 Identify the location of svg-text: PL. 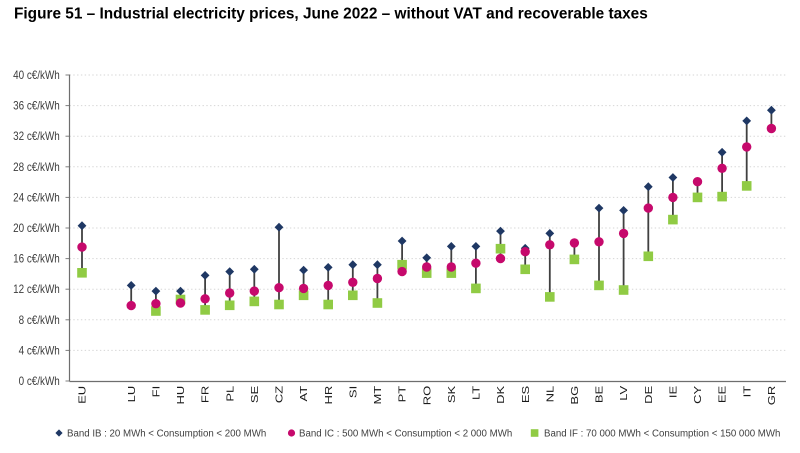
(231, 393).